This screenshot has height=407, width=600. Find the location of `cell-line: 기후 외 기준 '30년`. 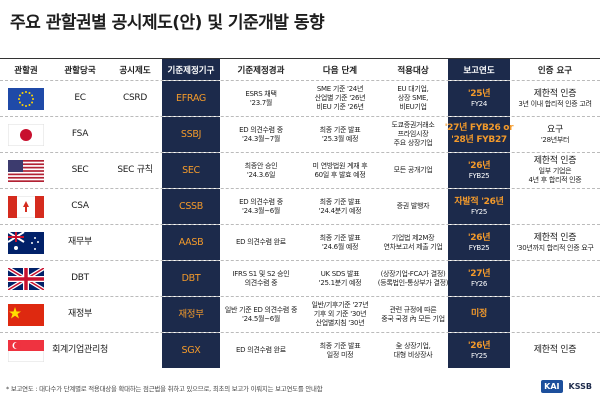

cell-line: 기후 외 기준 '30년 is located at coordinates (340, 314).